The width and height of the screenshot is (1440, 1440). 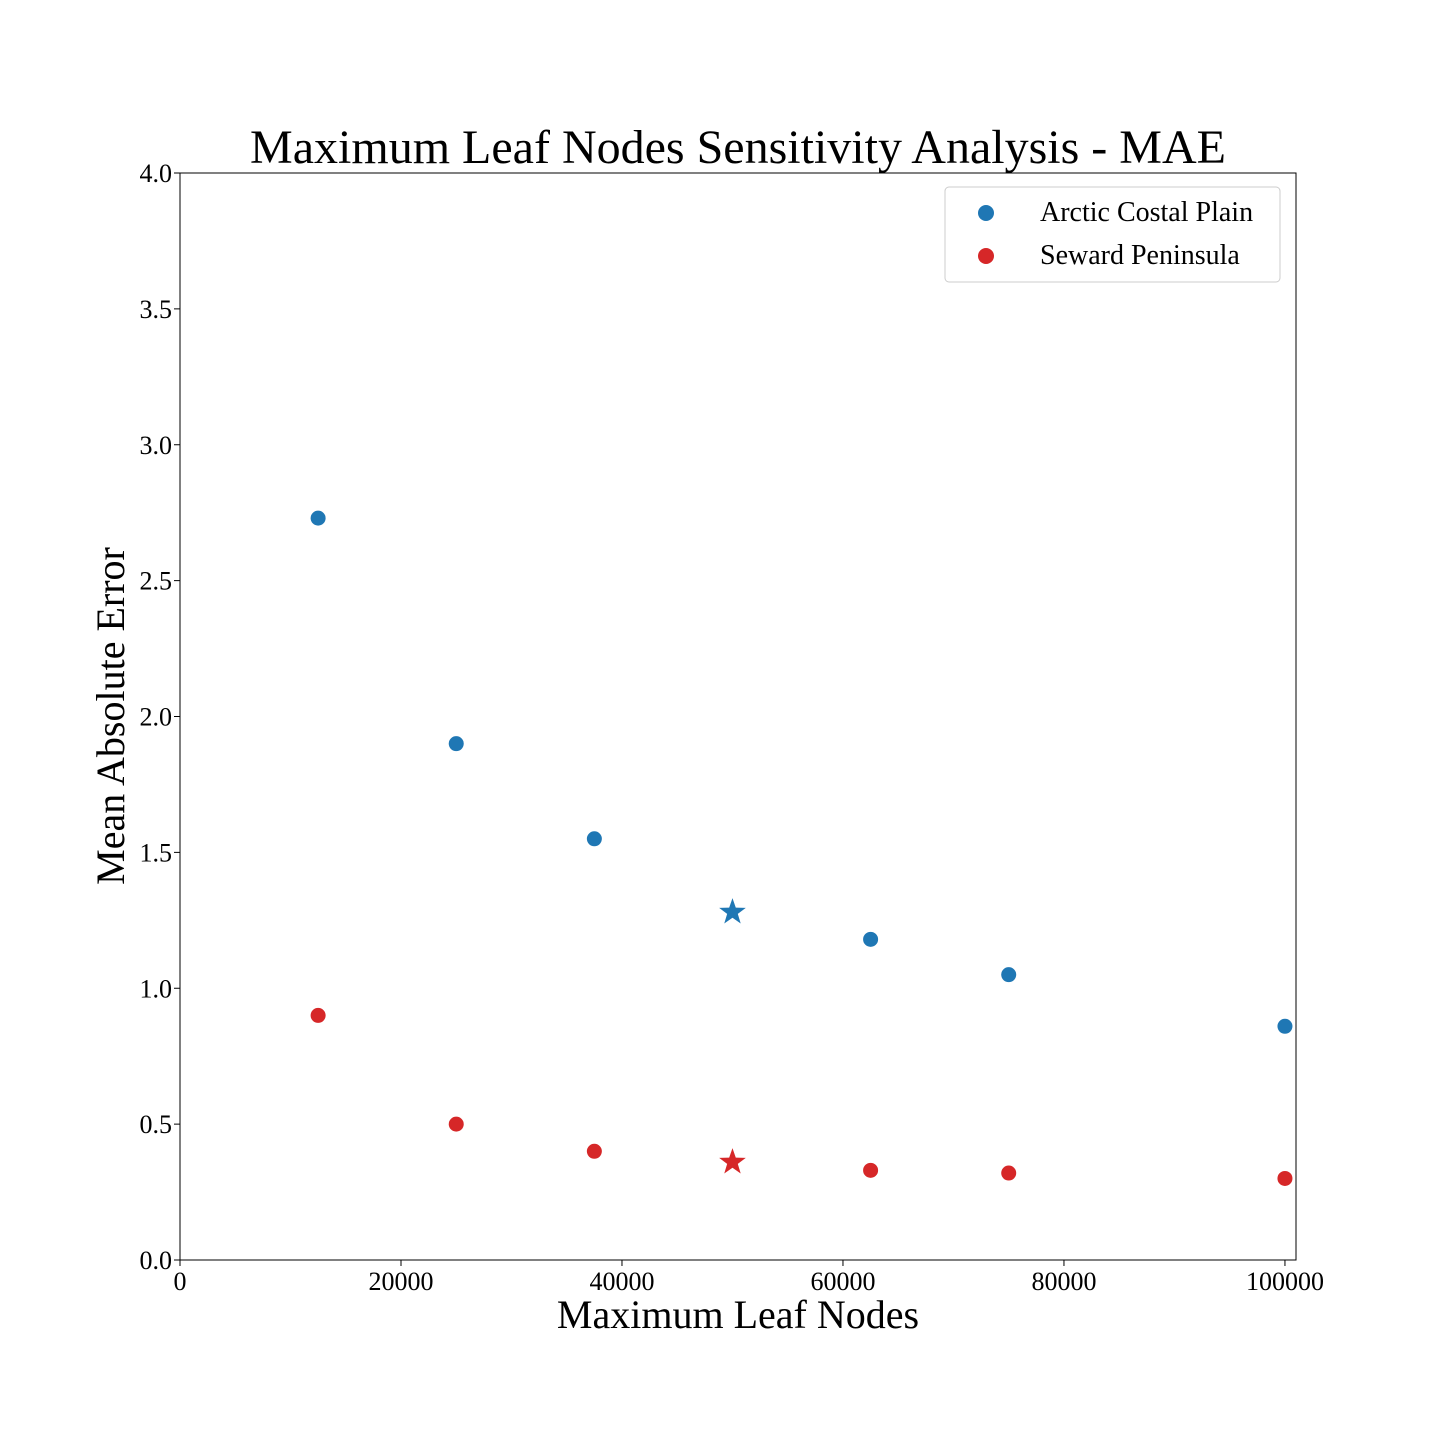 What do you see at coordinates (156, 852) in the screenshot?
I see `y-tick-label: 1.5` at bounding box center [156, 852].